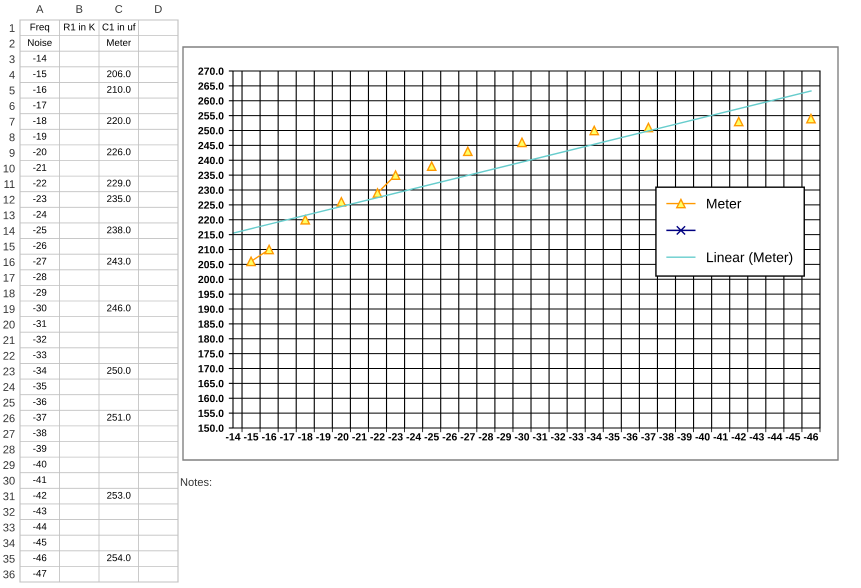 Image resolution: width=861 pixels, height=588 pixels. What do you see at coordinates (702, 437) in the screenshot?
I see `x-tick-label: -40` at bounding box center [702, 437].